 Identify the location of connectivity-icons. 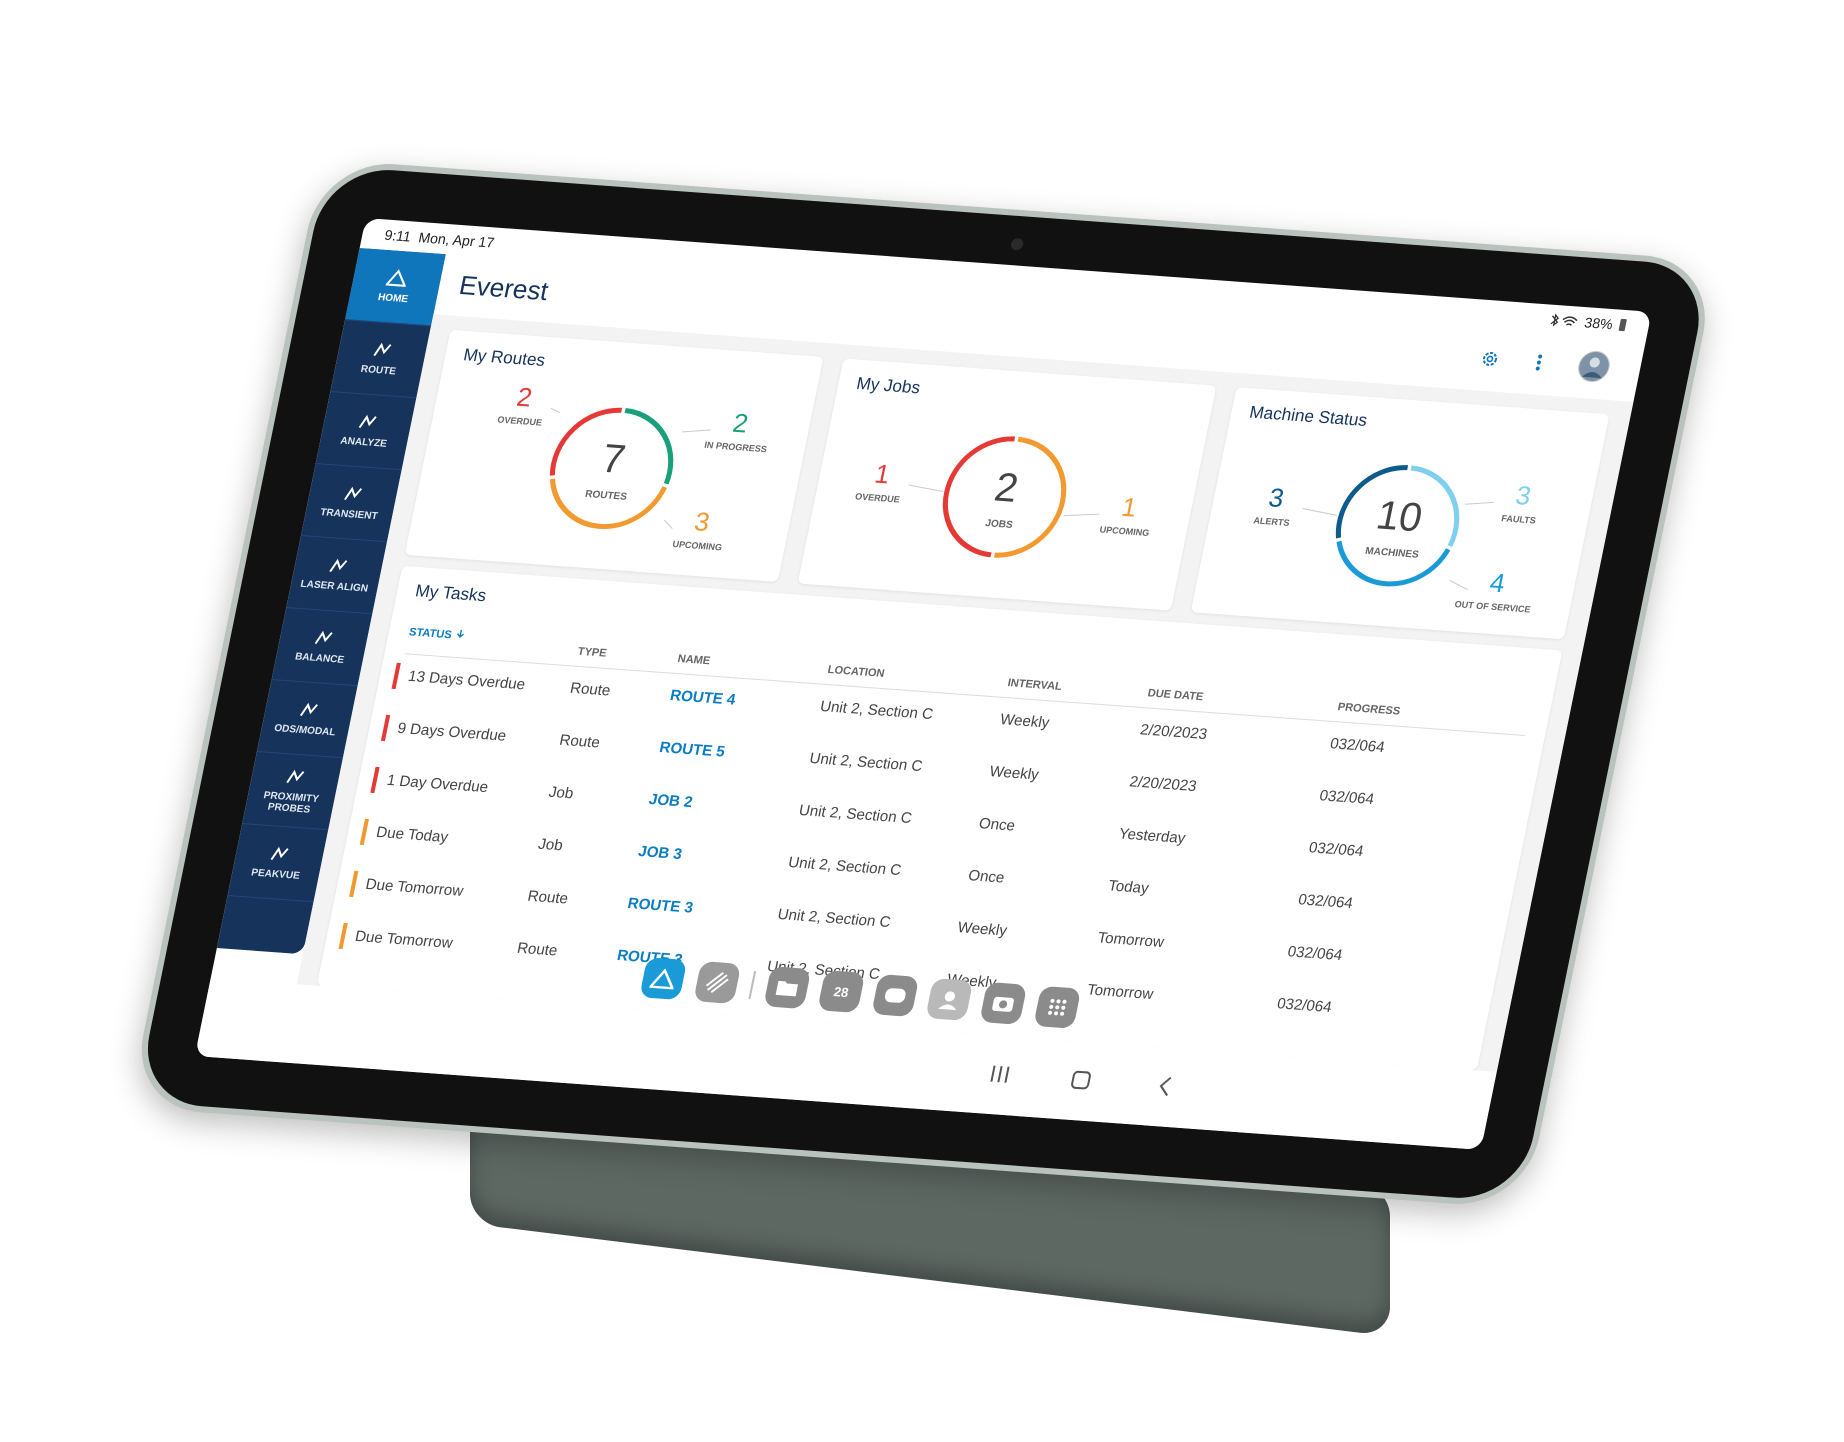
(1564, 320).